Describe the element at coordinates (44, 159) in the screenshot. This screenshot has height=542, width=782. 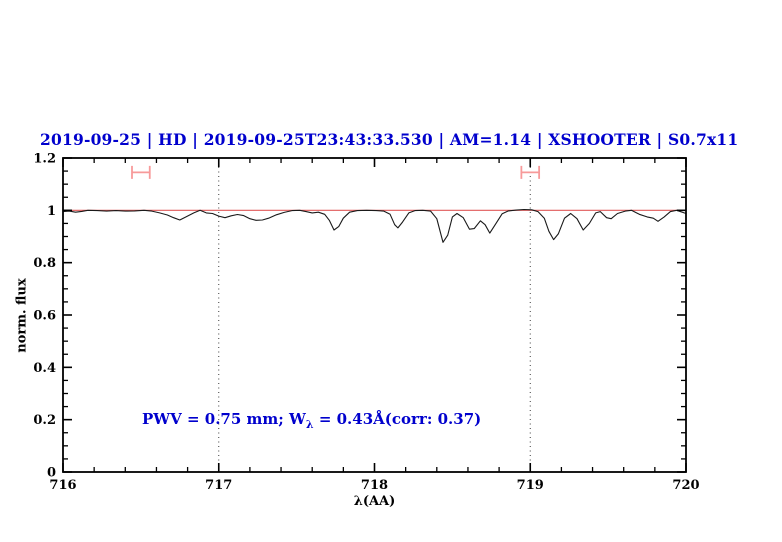
I see `y-tick-label: 1.2` at that location.